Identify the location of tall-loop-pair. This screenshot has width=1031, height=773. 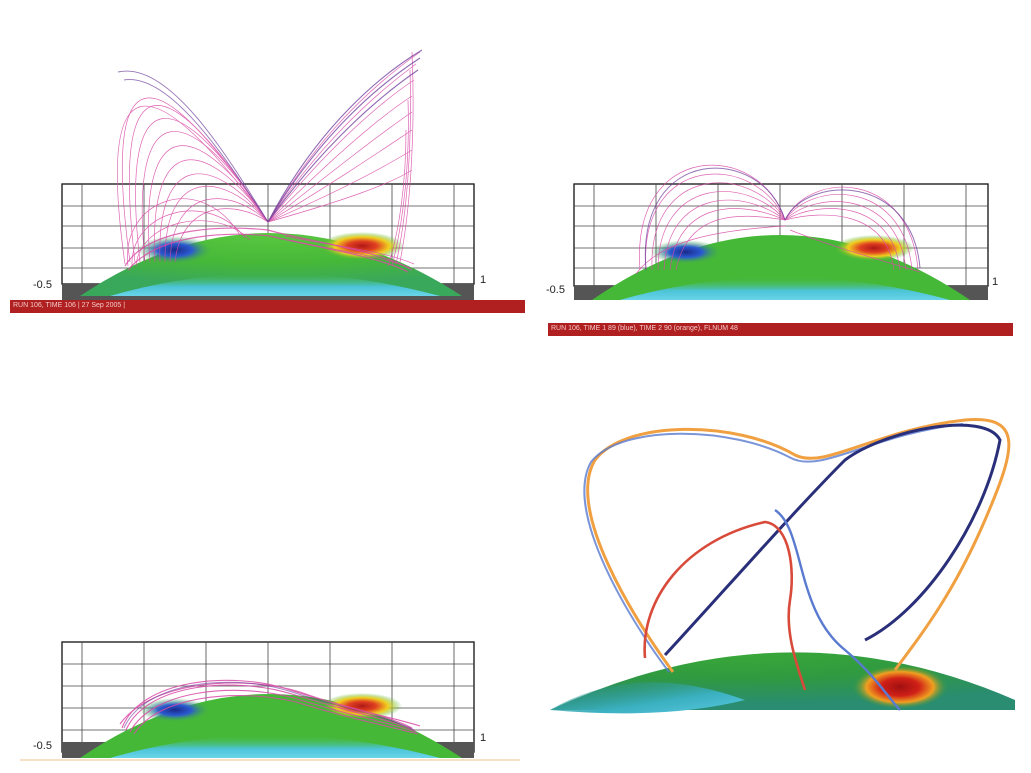
(797, 545).